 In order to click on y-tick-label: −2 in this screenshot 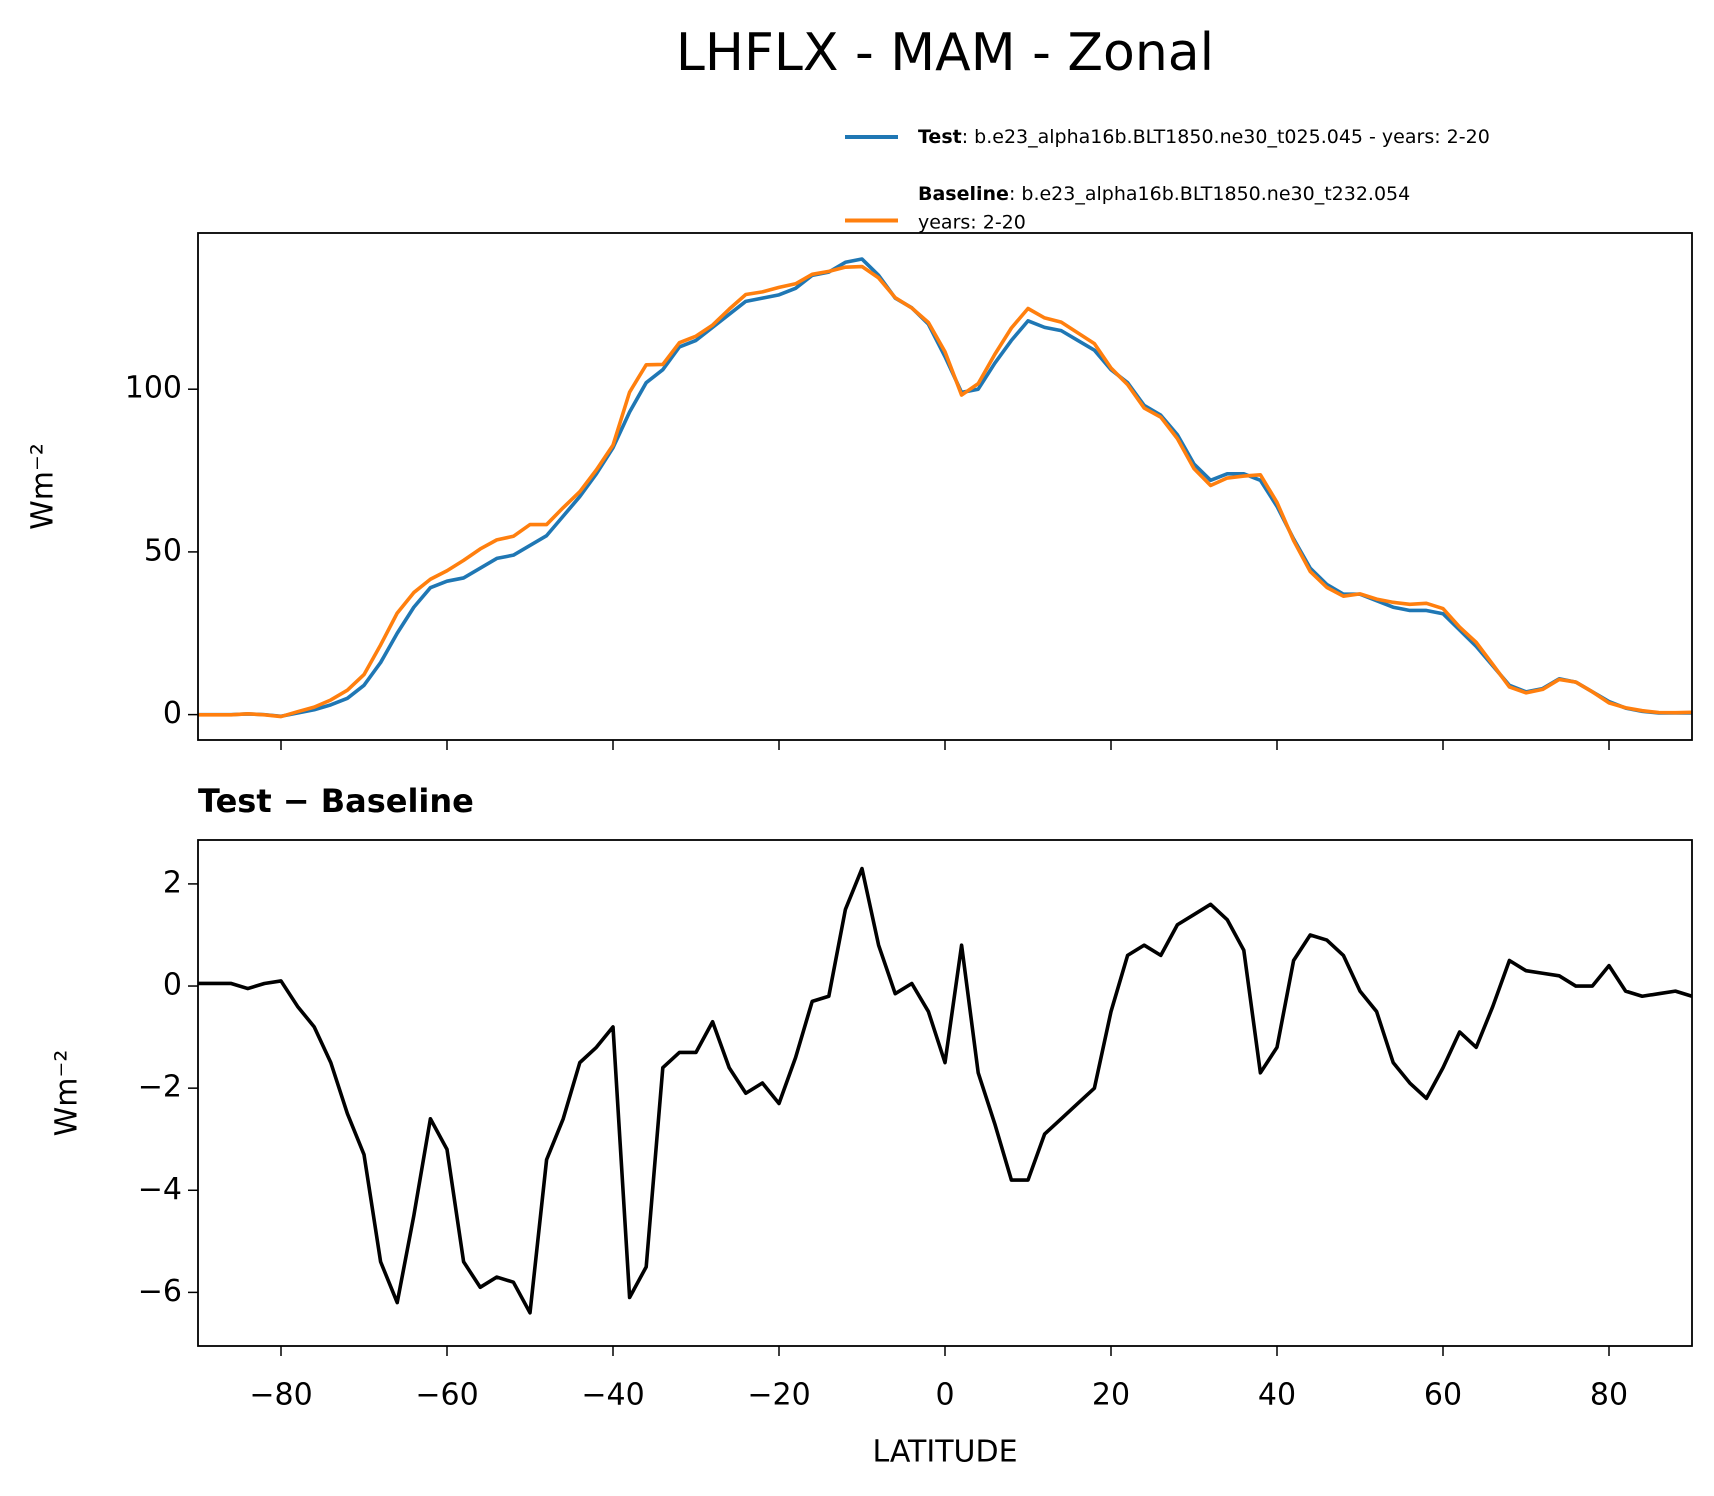, I will do `click(160, 1087)`.